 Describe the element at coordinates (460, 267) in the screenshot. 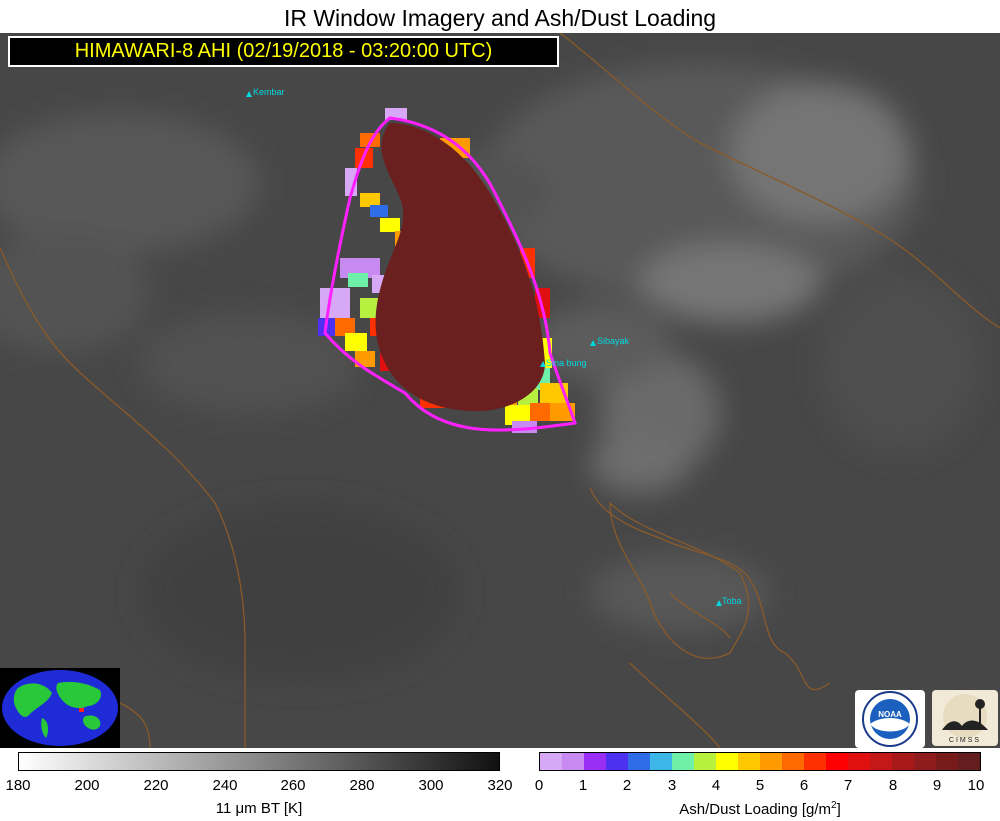

I see `ash-core` at that location.